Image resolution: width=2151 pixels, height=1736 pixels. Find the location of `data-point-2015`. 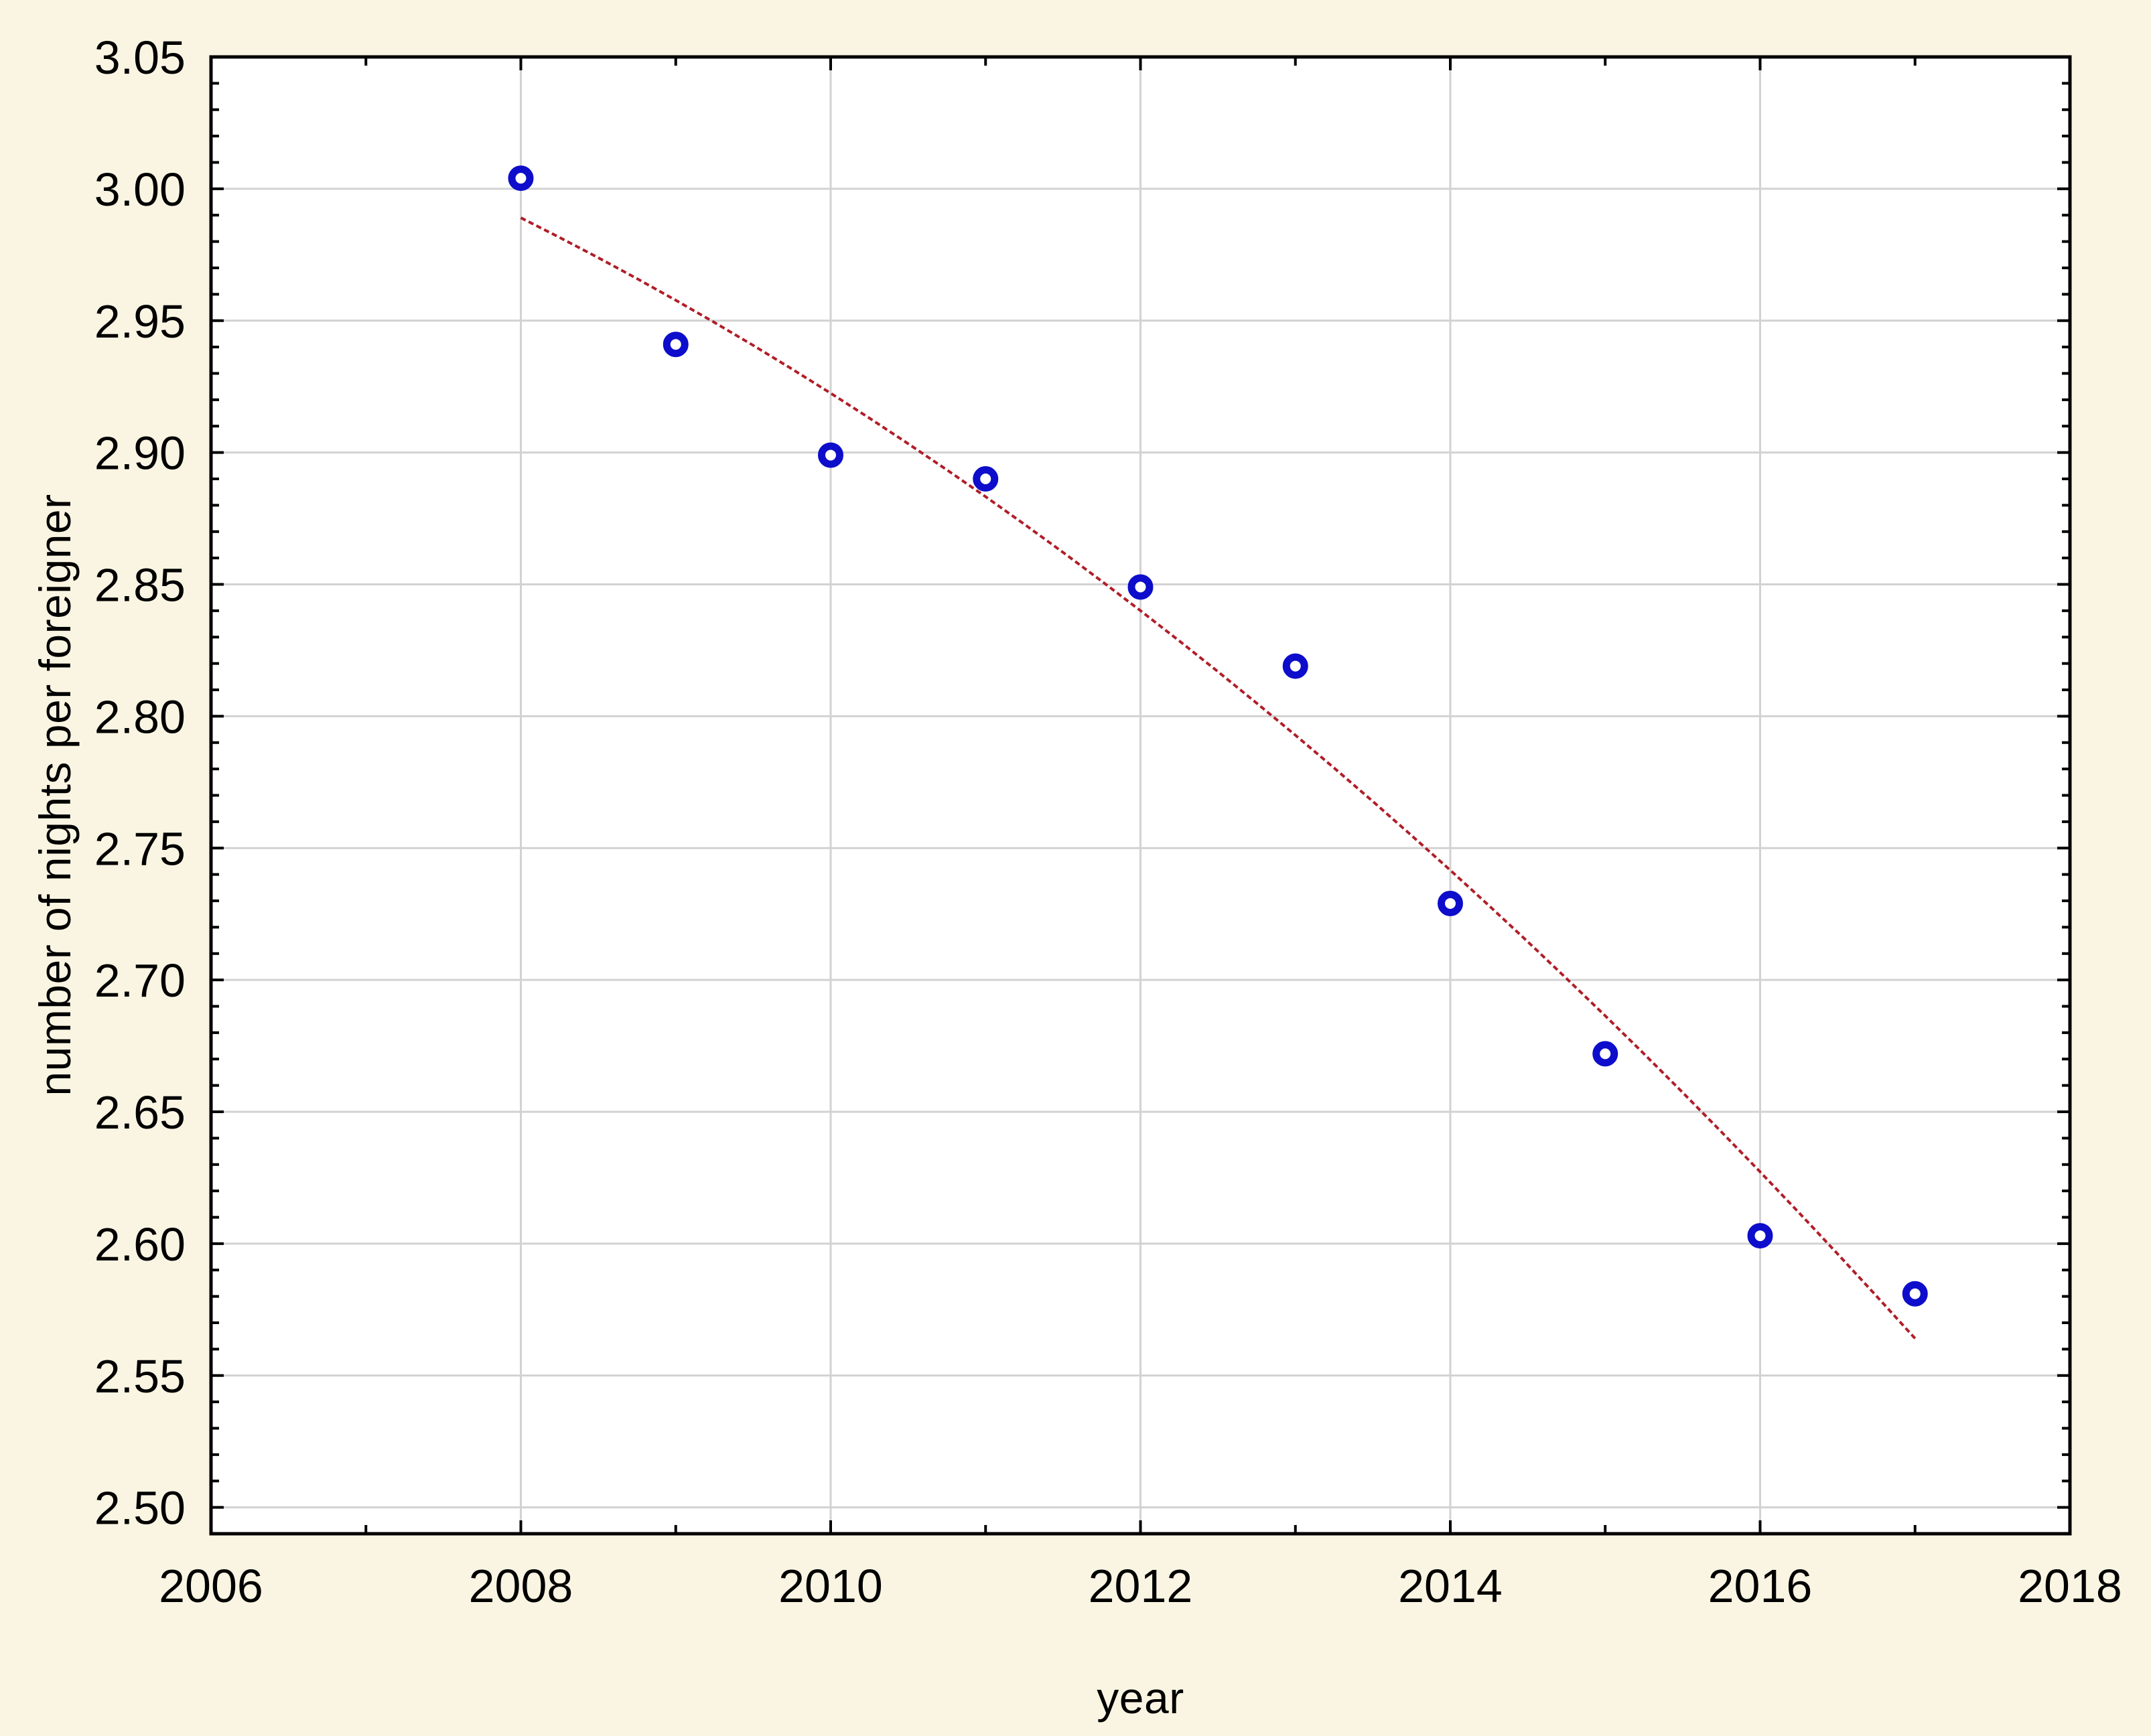

data-point-2015 is located at coordinates (1605, 1054).